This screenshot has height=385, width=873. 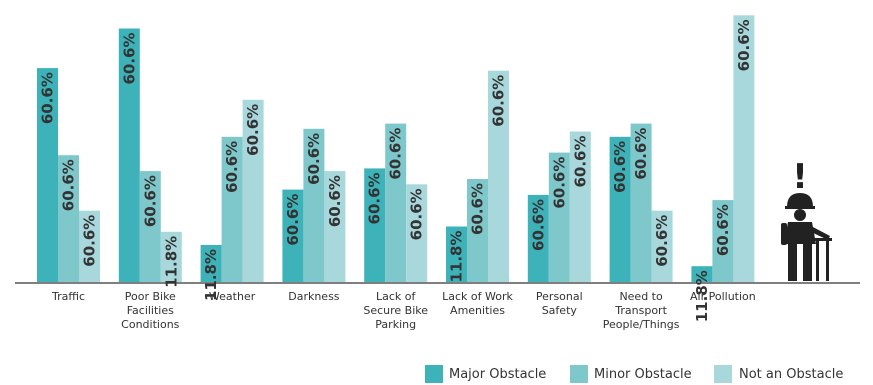 What do you see at coordinates (662, 241) in the screenshot?
I see `value-label-not-7: 60.6%` at bounding box center [662, 241].